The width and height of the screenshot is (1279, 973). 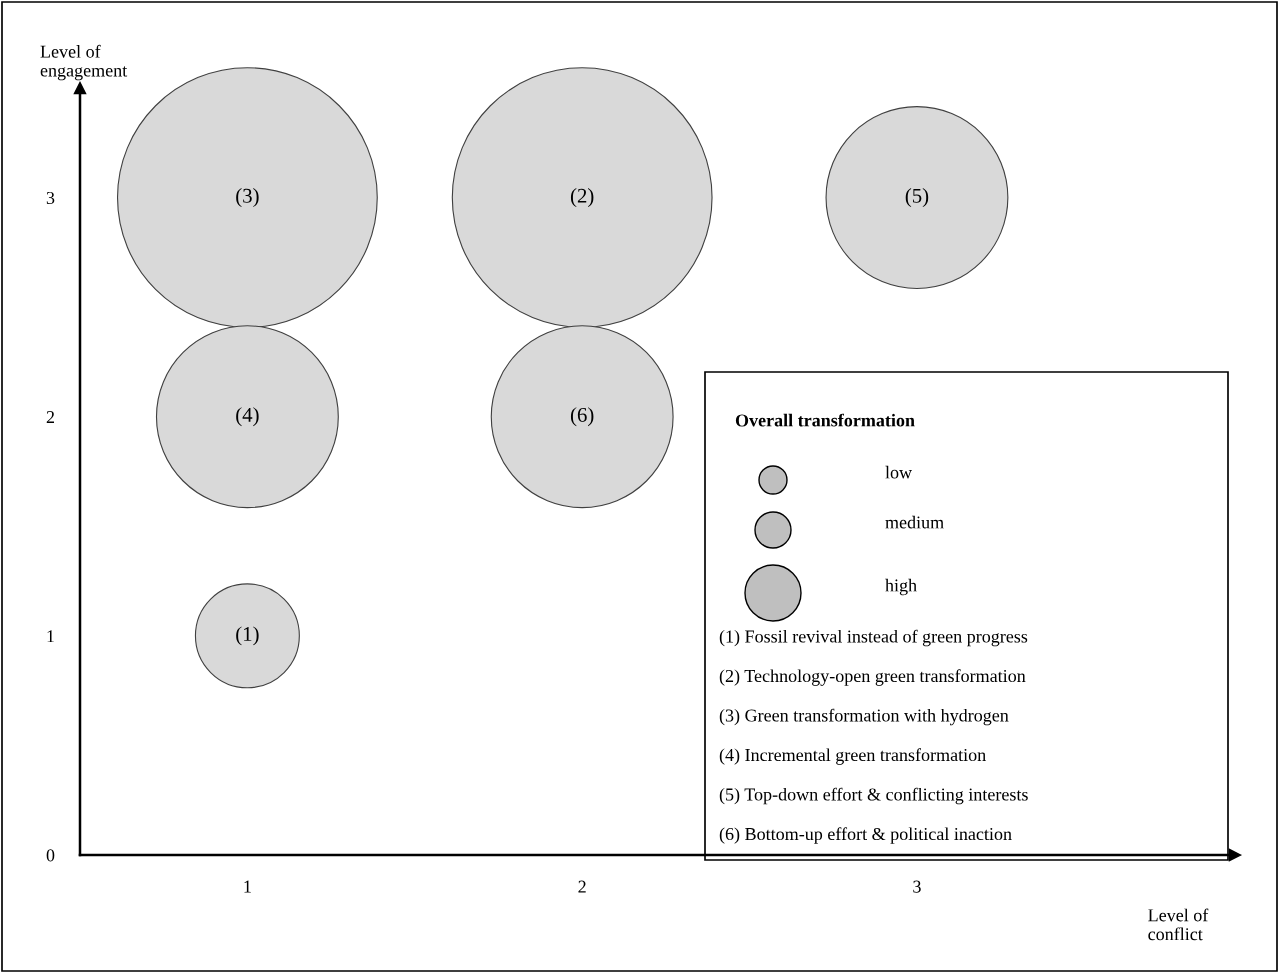 What do you see at coordinates (582, 198) in the screenshot?
I see `series-label: (2)` at bounding box center [582, 198].